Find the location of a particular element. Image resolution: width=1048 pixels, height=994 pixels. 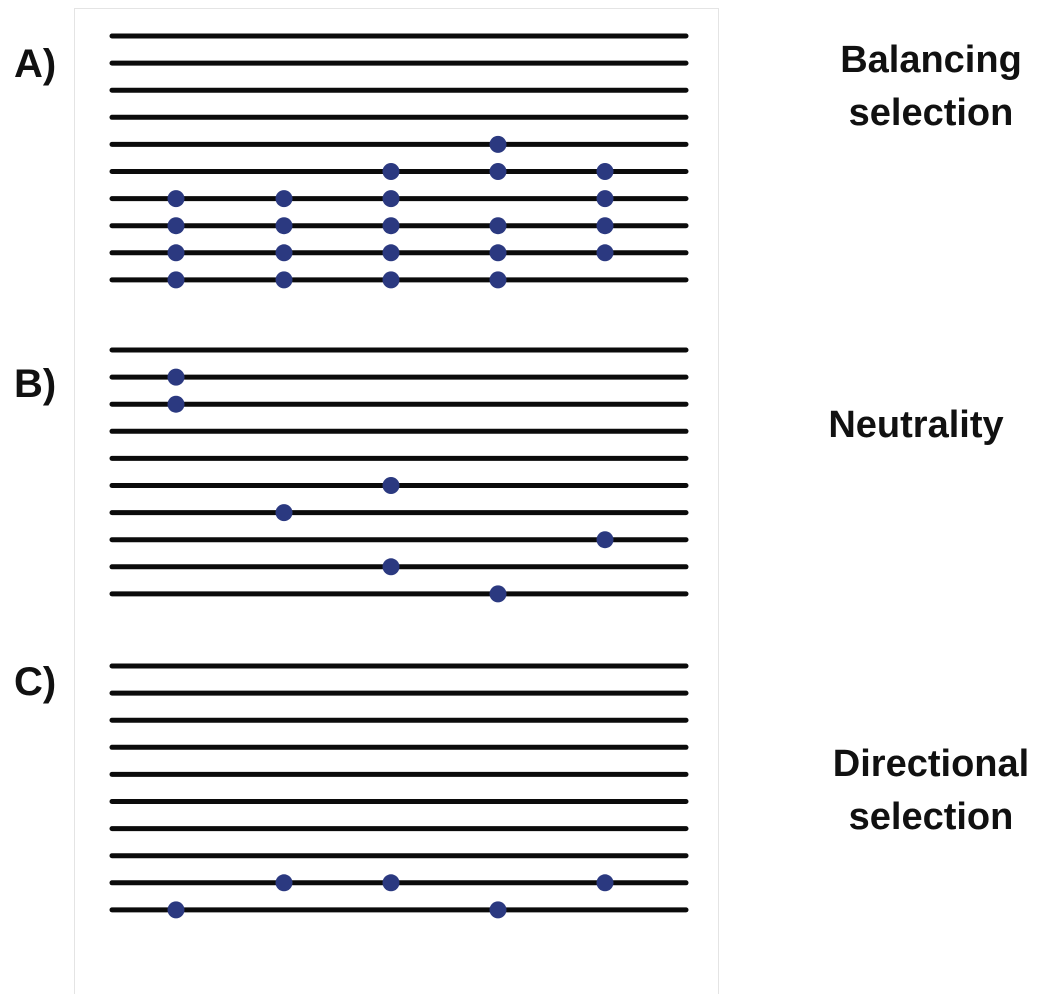

panel-a-title: Balancing selection is located at coordinates (929, 87).